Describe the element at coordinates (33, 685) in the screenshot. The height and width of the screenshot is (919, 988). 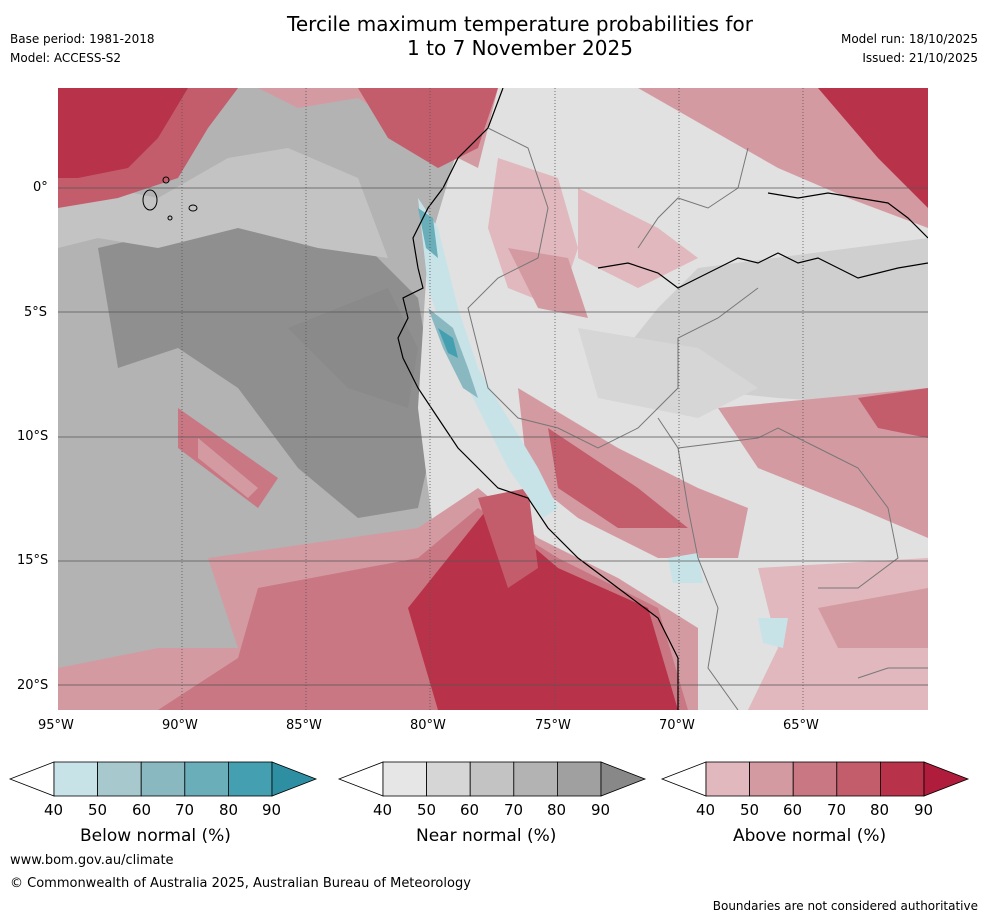
I see `lat-label-20s: 20°S` at that location.